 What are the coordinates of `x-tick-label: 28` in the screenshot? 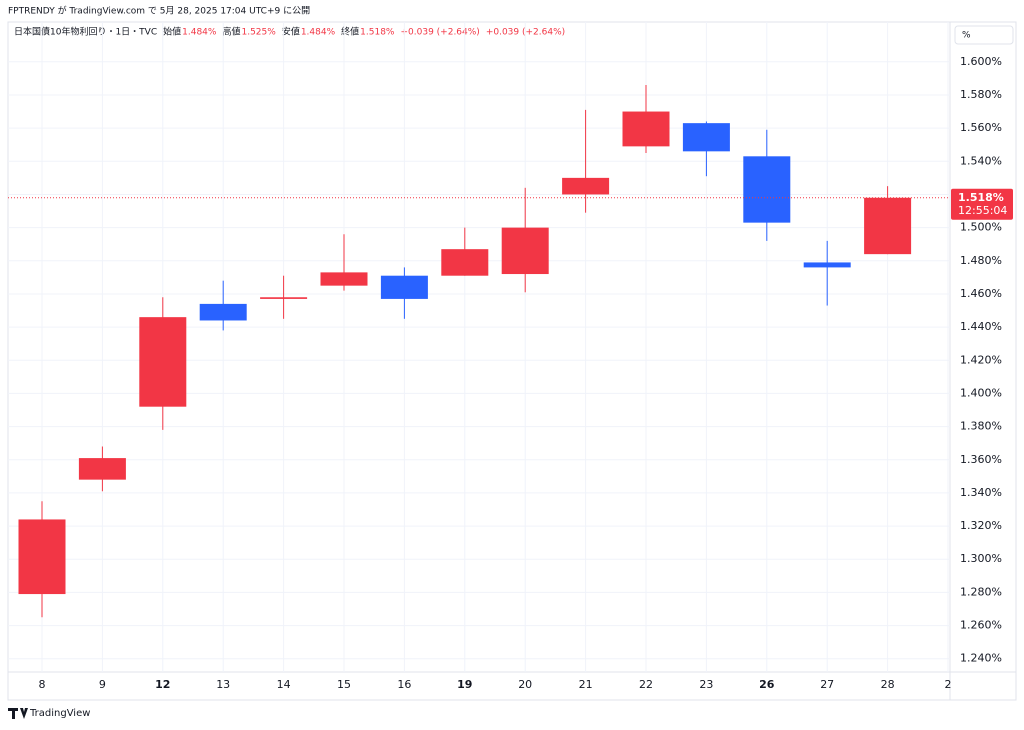 It's located at (888, 684).